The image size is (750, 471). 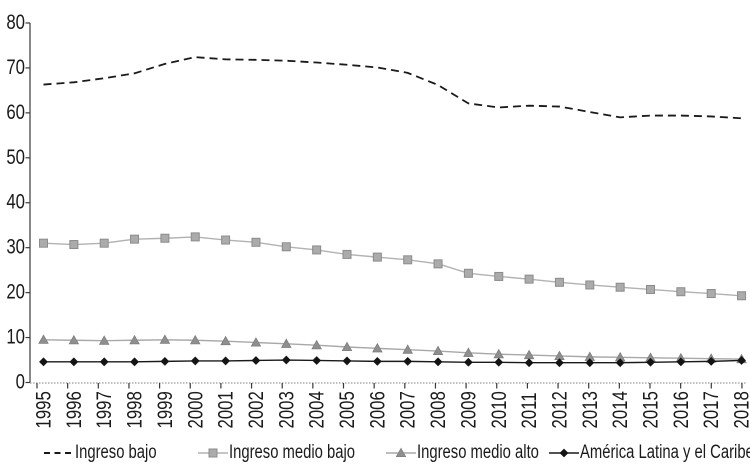 What do you see at coordinates (15, 157) in the screenshot?
I see `y-tick-label: 50` at bounding box center [15, 157].